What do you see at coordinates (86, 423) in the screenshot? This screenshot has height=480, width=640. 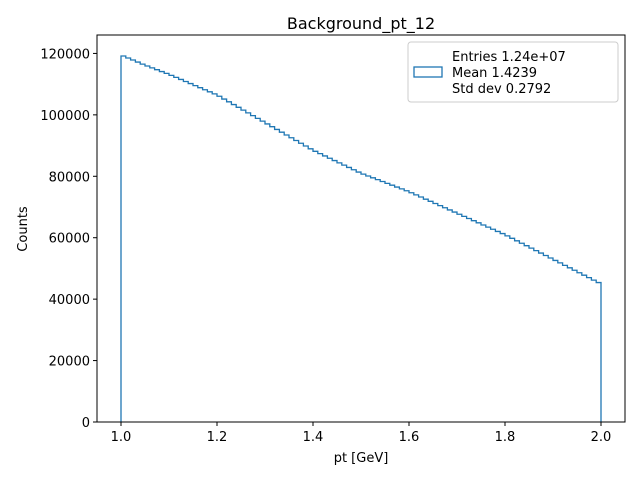 I see `y-tick-label: 0` at bounding box center [86, 423].